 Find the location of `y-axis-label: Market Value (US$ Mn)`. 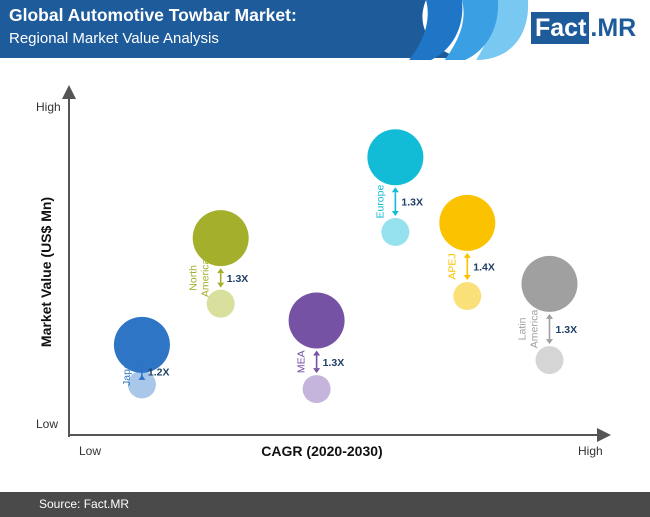

y-axis-label: Market Value (US$ Mn) is located at coordinates (46, 272).